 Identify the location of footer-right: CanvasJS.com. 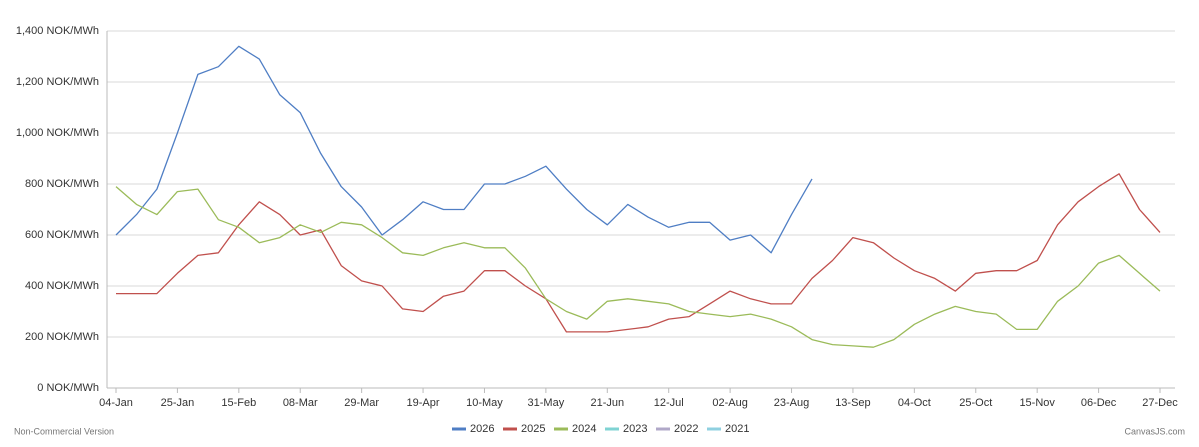
(1154, 431).